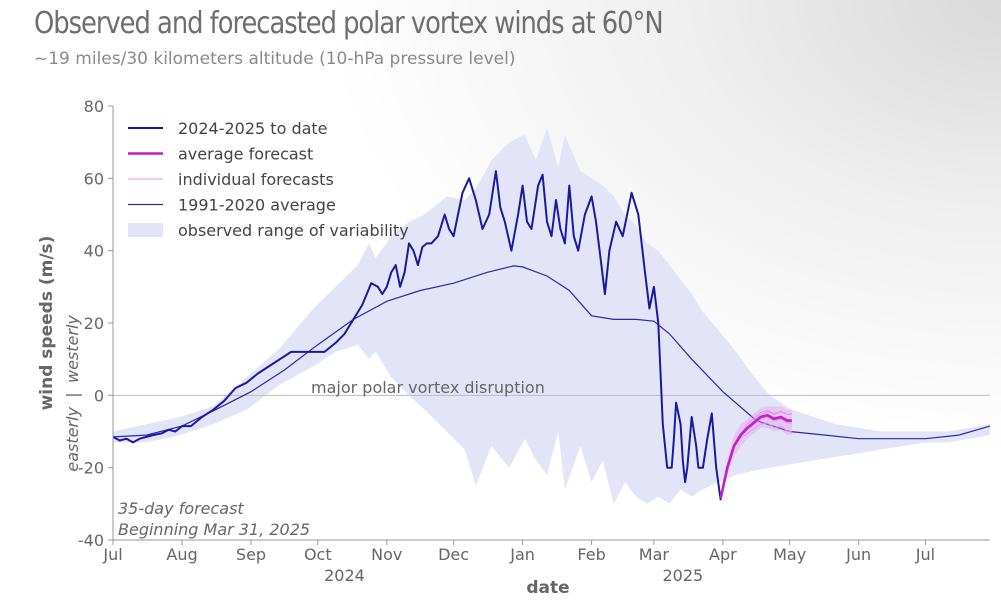  I want to click on x-tick-label: Jan, so click(522, 554).